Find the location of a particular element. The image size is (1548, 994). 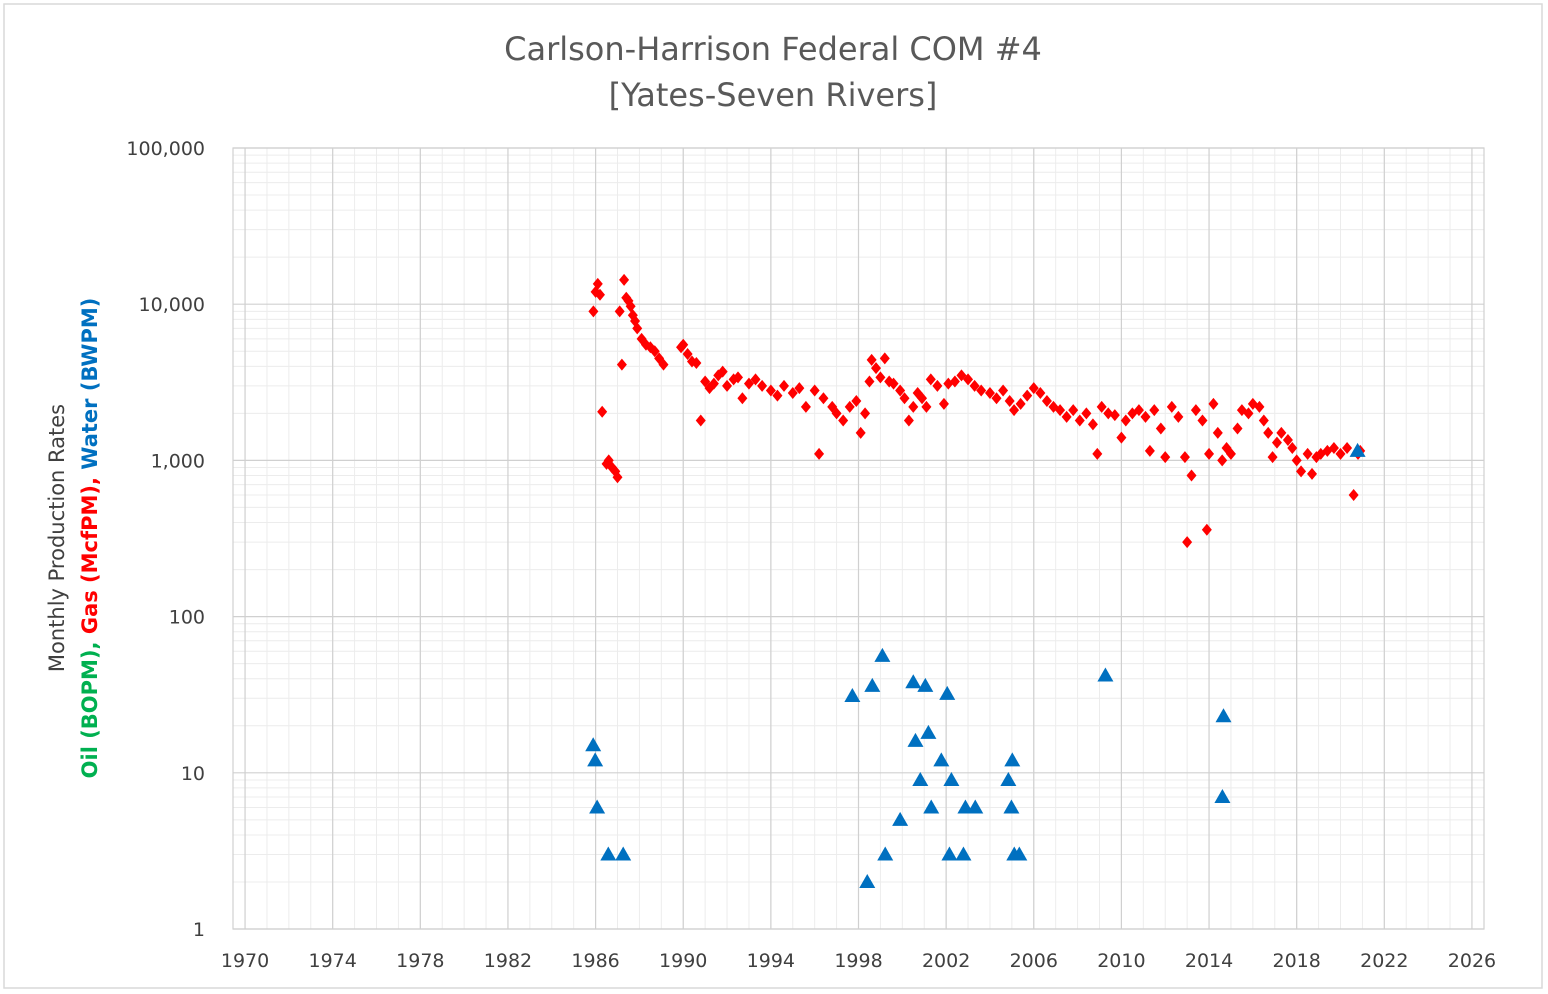

x-tick-label: 1998 is located at coordinates (858, 961).